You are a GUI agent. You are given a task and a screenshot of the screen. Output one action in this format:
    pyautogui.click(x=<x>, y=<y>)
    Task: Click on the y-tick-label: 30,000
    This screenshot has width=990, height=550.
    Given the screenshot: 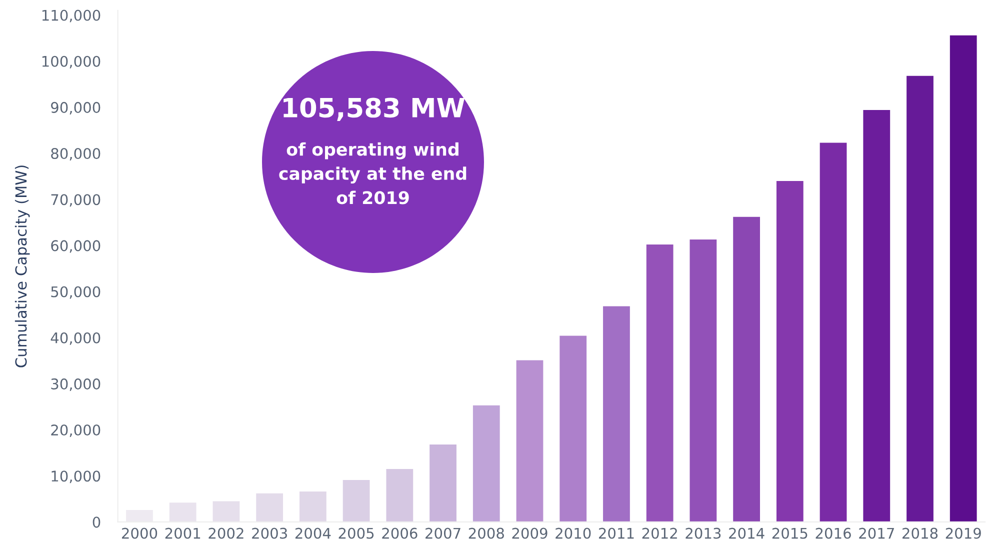 What is the action you would take?
    pyautogui.click(x=75, y=384)
    